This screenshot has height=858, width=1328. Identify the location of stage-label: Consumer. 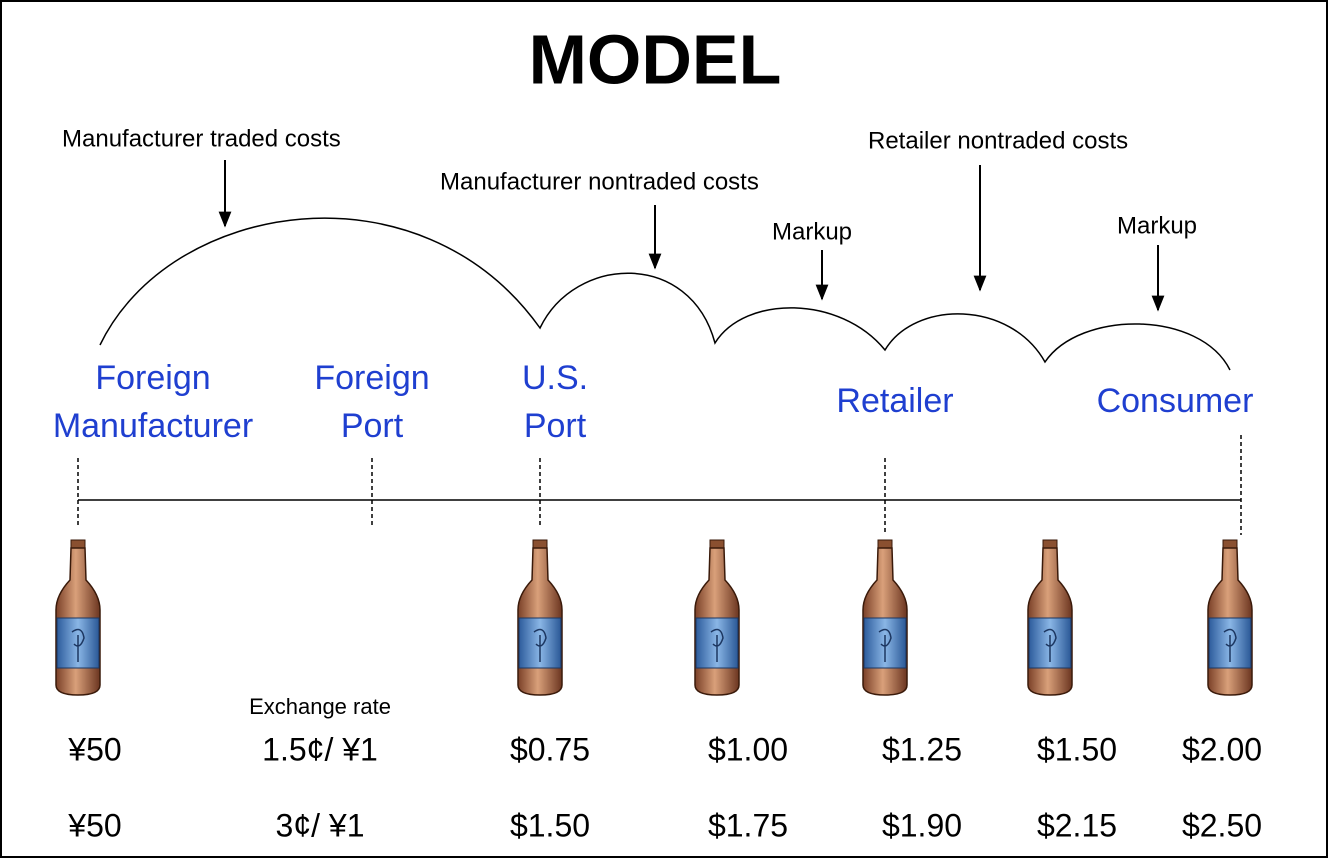
(1175, 401).